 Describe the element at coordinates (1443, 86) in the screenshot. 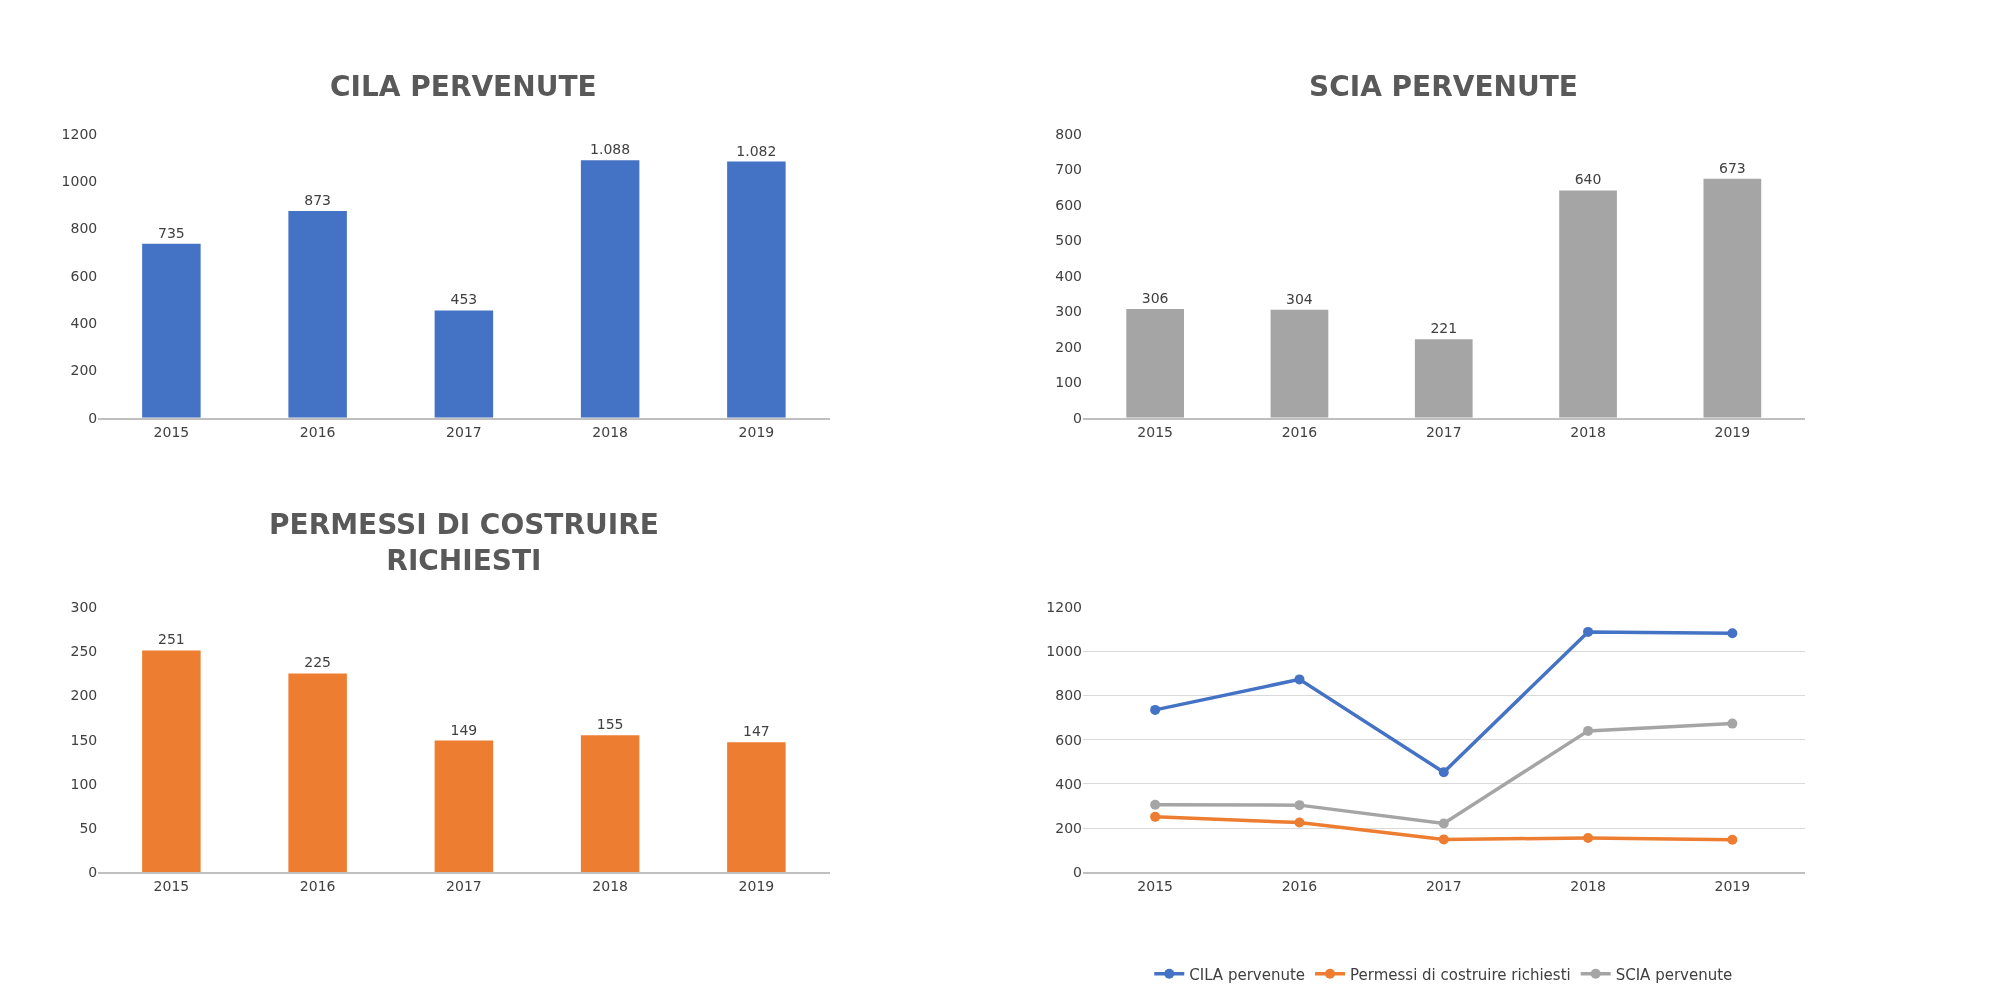

I see `chart-title: SCIA PERVENUTE` at that location.